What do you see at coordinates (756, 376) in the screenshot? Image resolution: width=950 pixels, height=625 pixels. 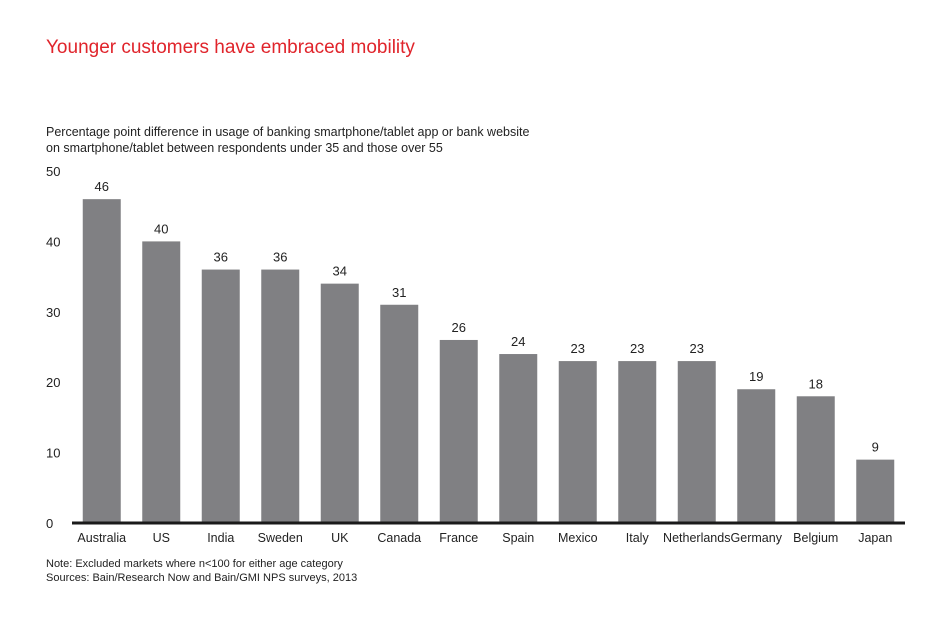 I see `data-label: 19` at bounding box center [756, 376].